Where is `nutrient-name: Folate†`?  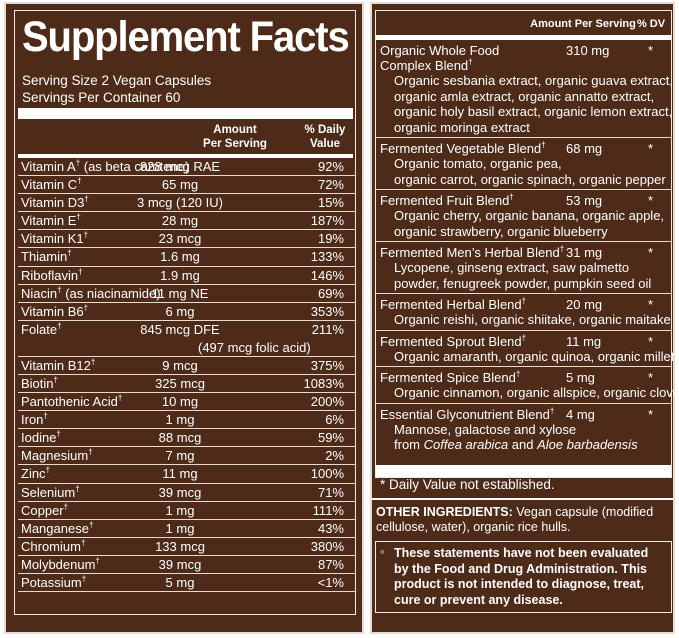 nutrient-name: Folate† is located at coordinates (41, 329).